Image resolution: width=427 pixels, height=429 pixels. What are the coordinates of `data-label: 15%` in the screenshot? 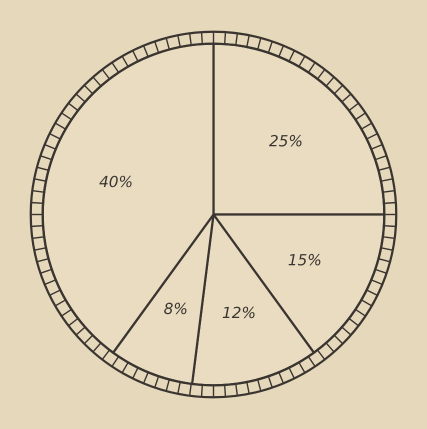 It's located at (304, 260).